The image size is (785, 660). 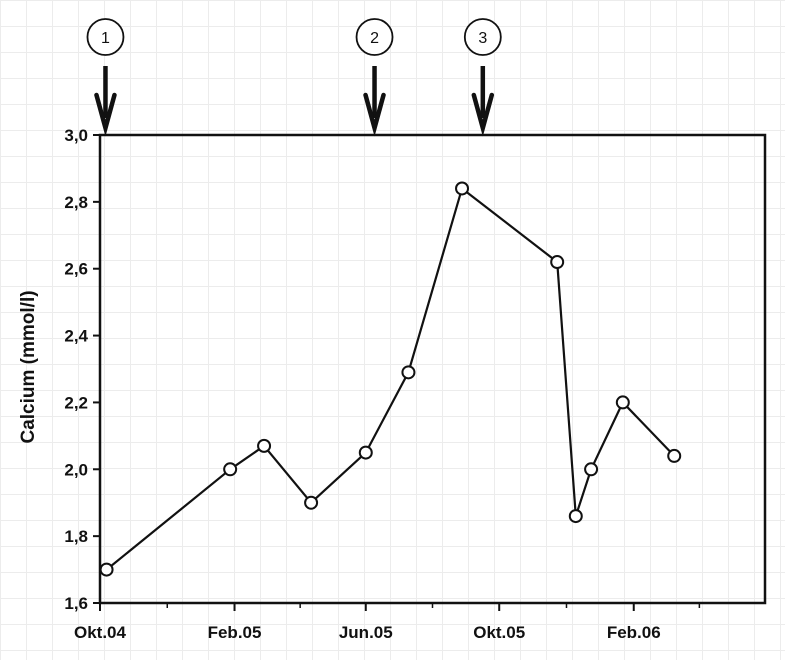 What do you see at coordinates (76, 603) in the screenshot?
I see `y-tick-label: 1,6` at bounding box center [76, 603].